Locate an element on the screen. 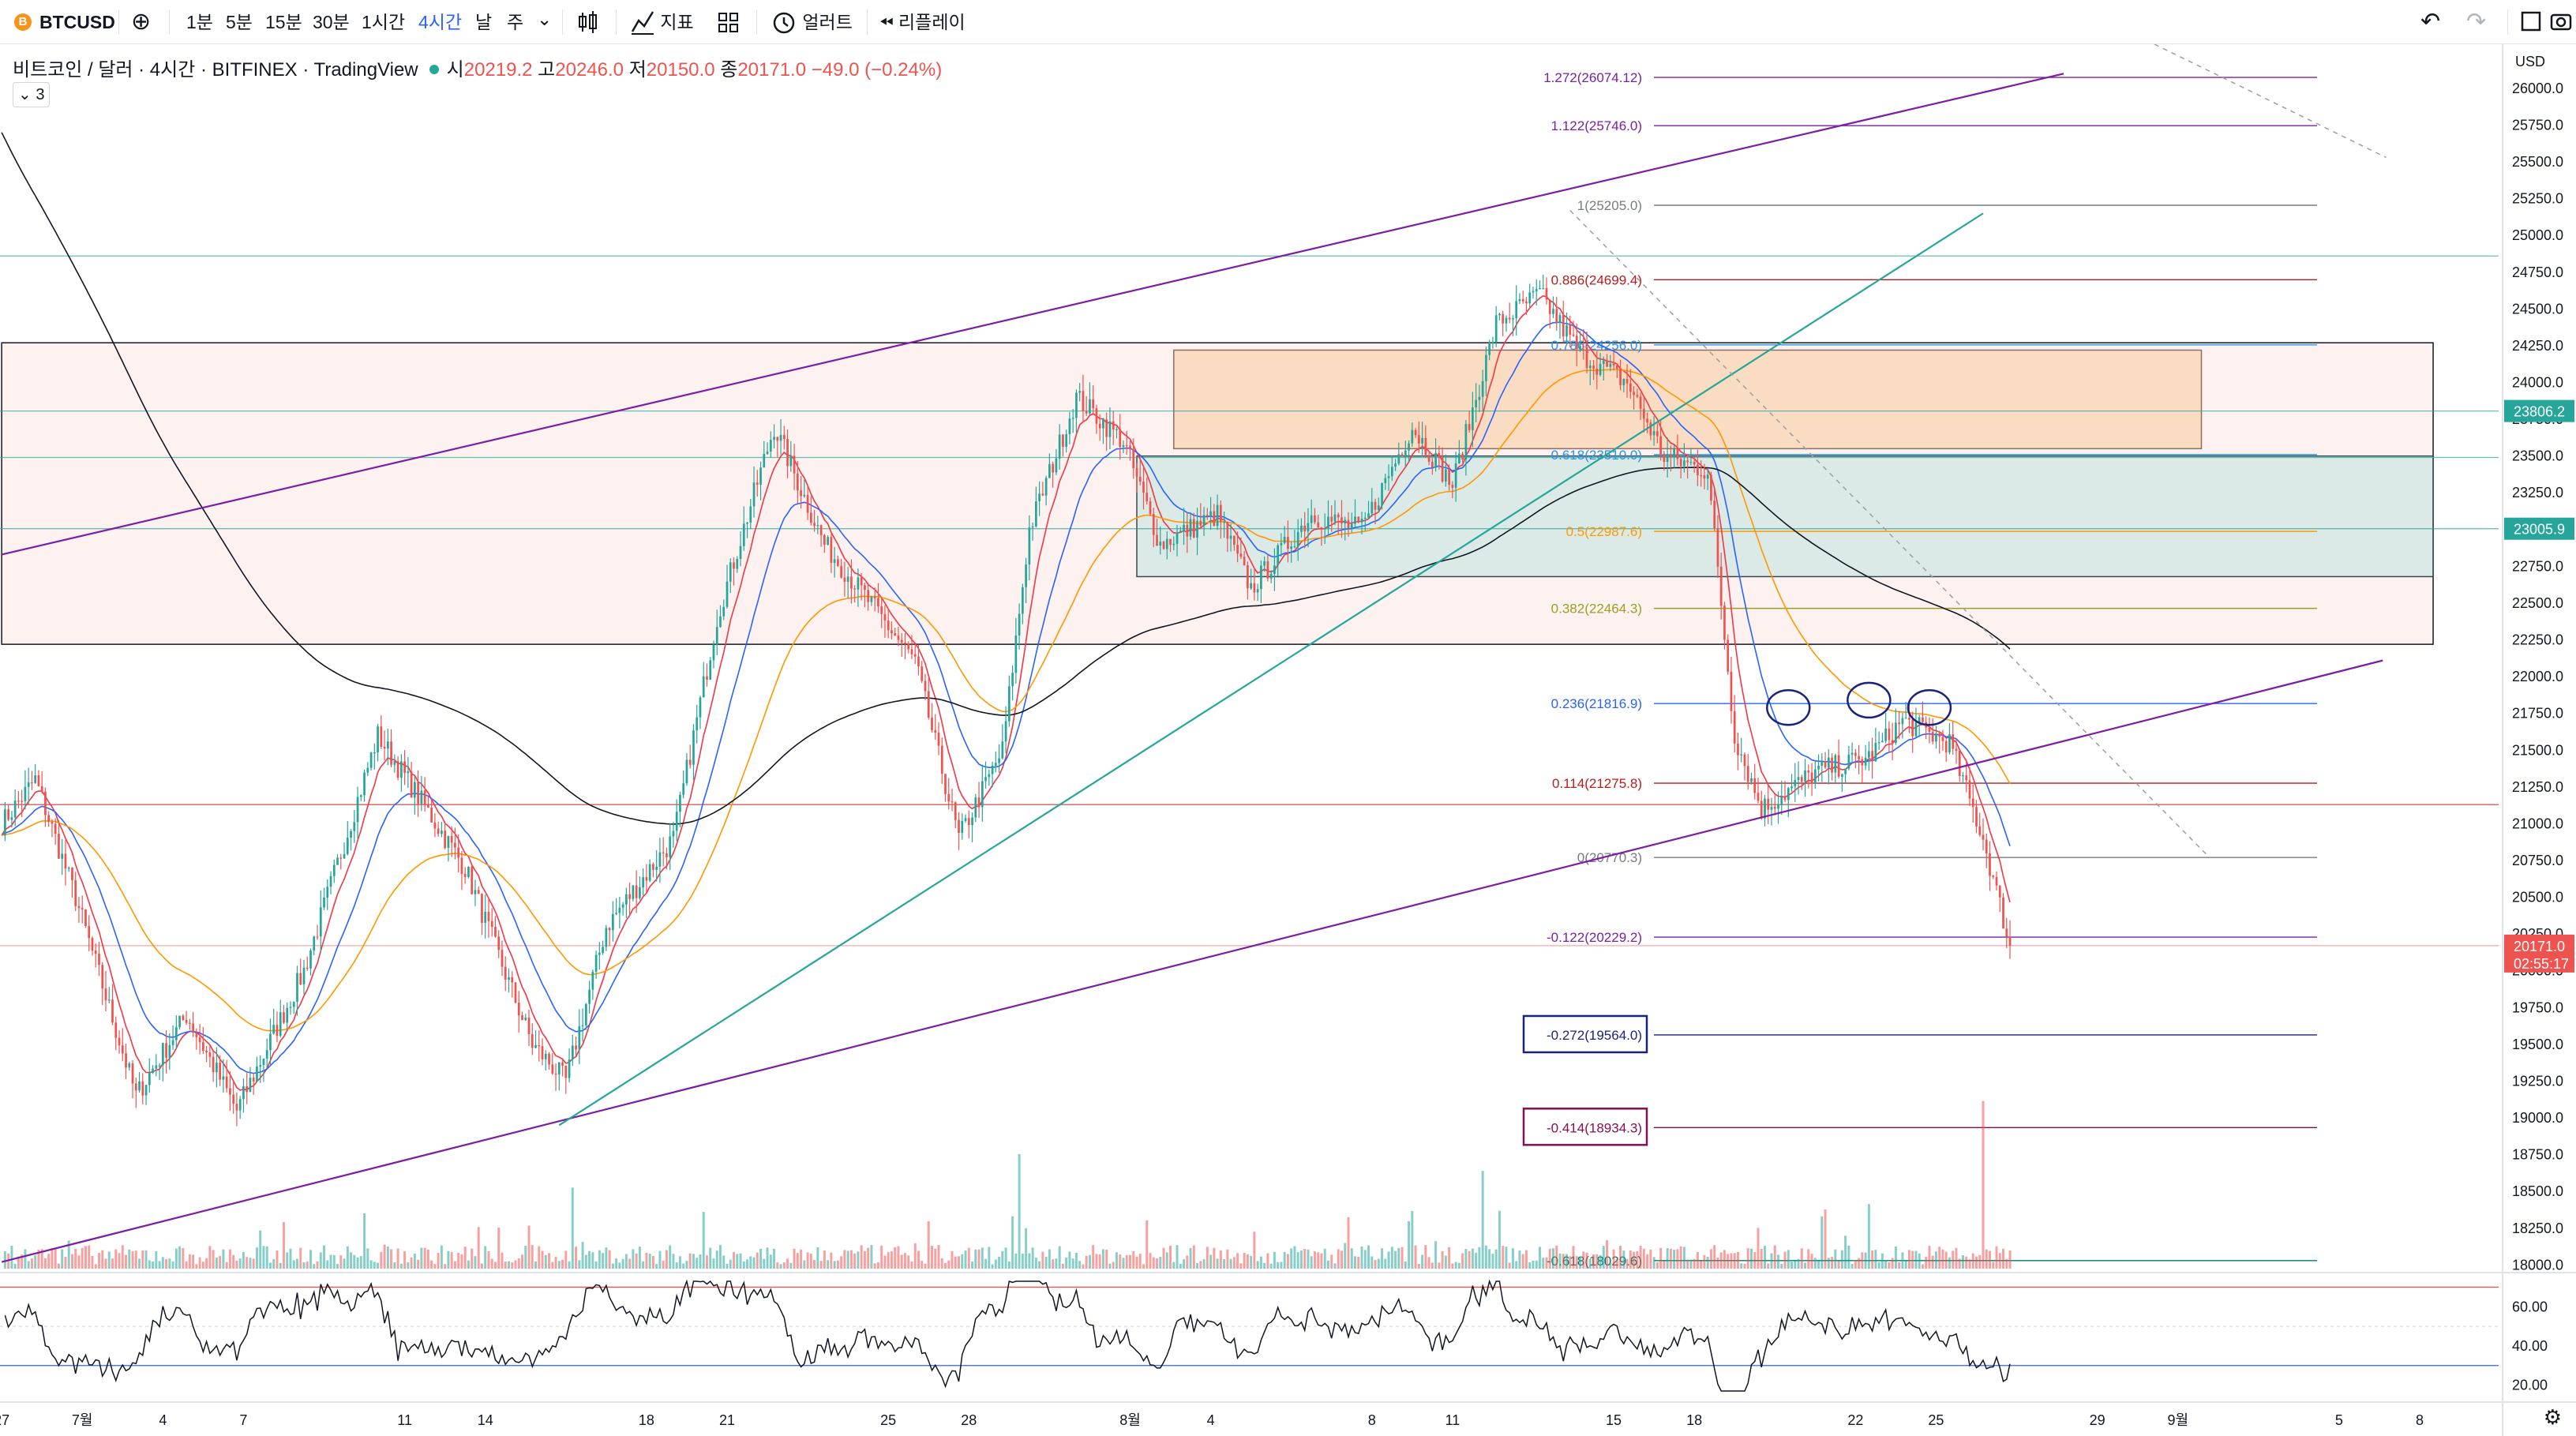 This screenshot has height=1436, width=2576. grid-icon is located at coordinates (729, 22).